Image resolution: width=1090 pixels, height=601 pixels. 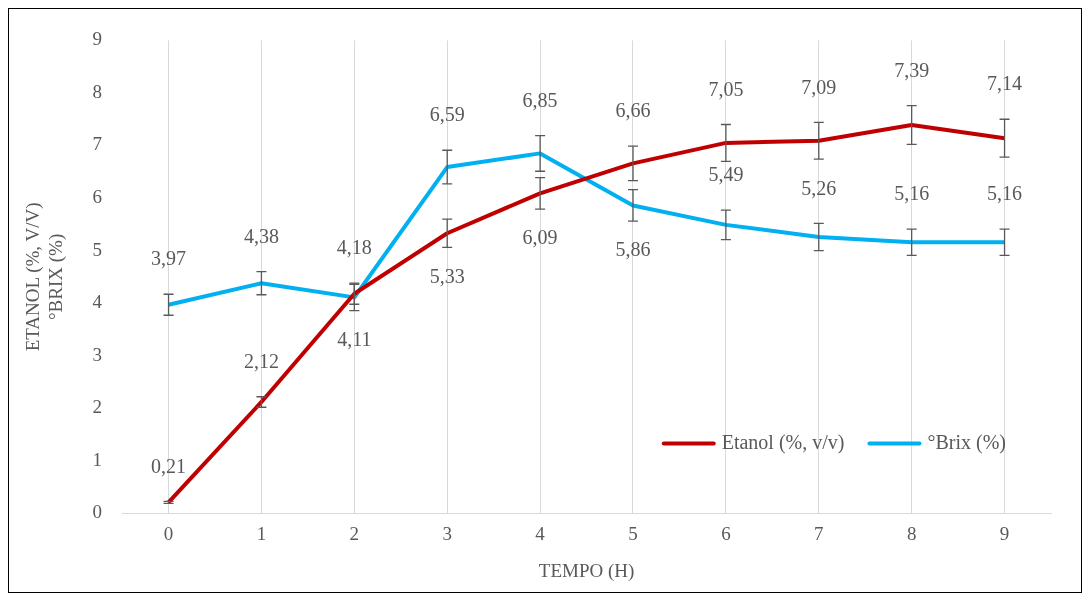 What do you see at coordinates (169, 258) in the screenshot?
I see `data-label: 3,97` at bounding box center [169, 258].